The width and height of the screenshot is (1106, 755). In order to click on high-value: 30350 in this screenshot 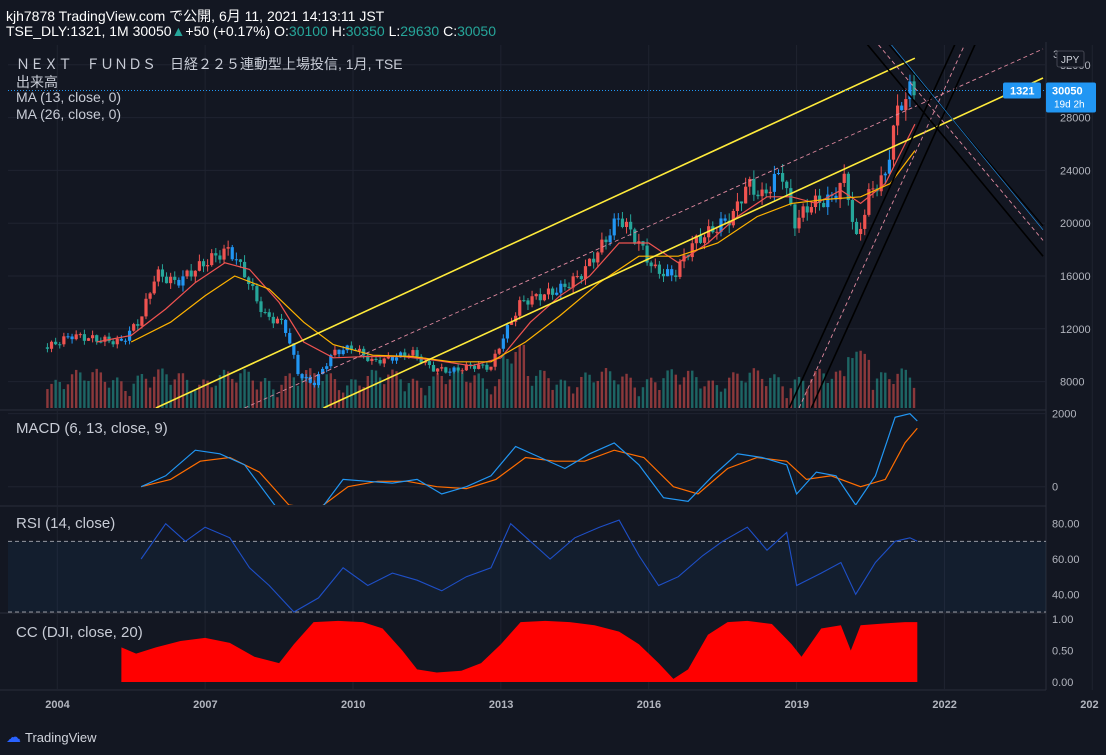, I will do `click(365, 31)`.